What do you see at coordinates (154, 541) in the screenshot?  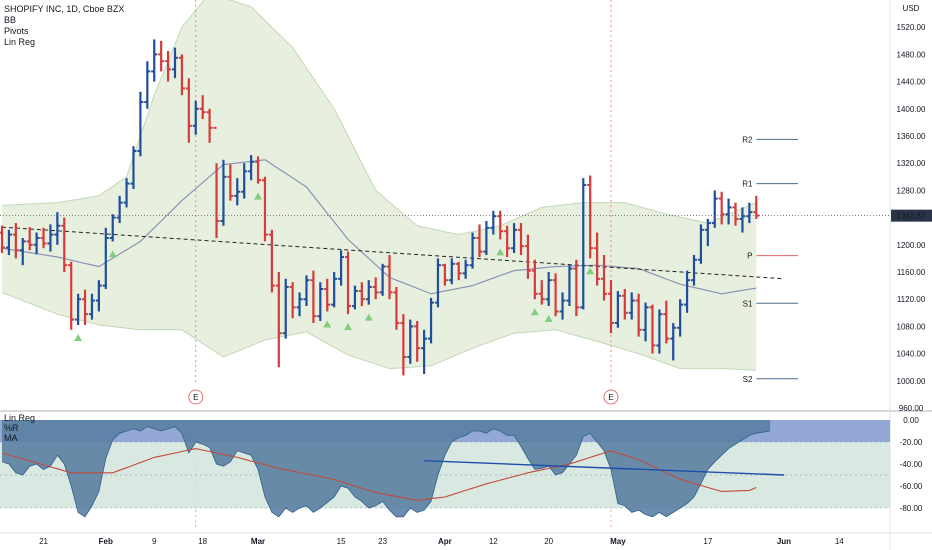 I see `time-tick-label: 9` at bounding box center [154, 541].